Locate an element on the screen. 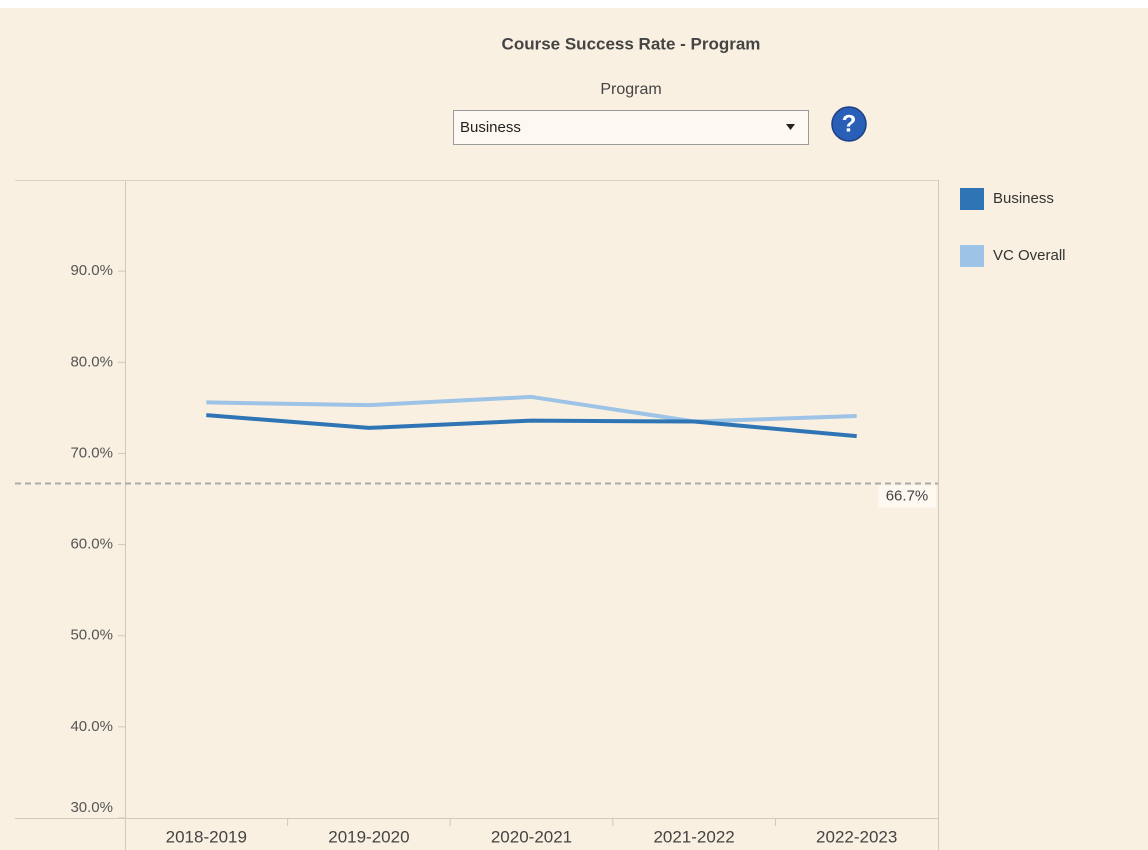 The image size is (1148, 850). x-tick-label: 2019-2020 is located at coordinates (368, 836).